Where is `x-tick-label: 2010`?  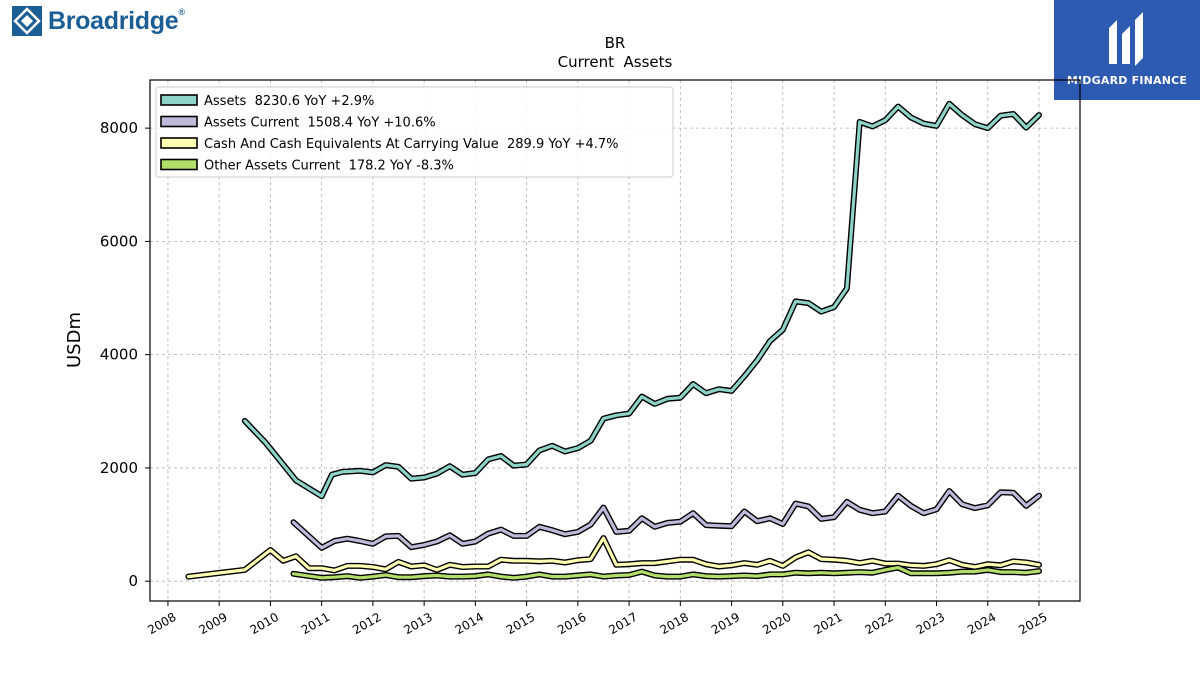
x-tick-label: 2010 is located at coordinates (264, 623).